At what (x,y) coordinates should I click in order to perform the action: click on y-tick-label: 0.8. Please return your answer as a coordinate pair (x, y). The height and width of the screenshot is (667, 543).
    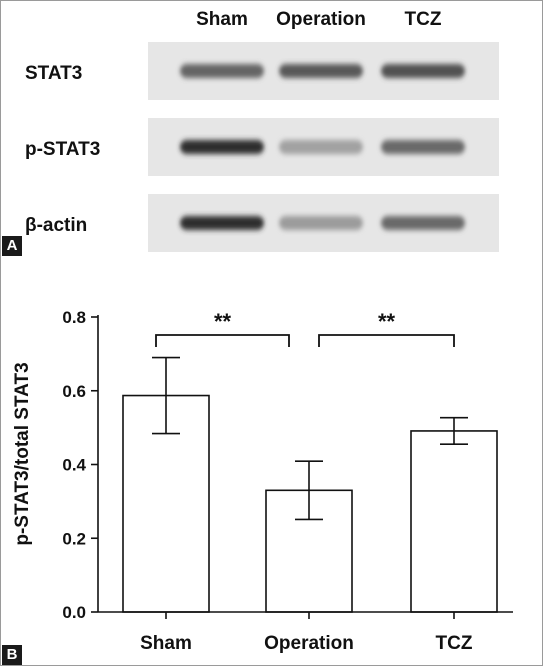
    Looking at the image, I should click on (74, 317).